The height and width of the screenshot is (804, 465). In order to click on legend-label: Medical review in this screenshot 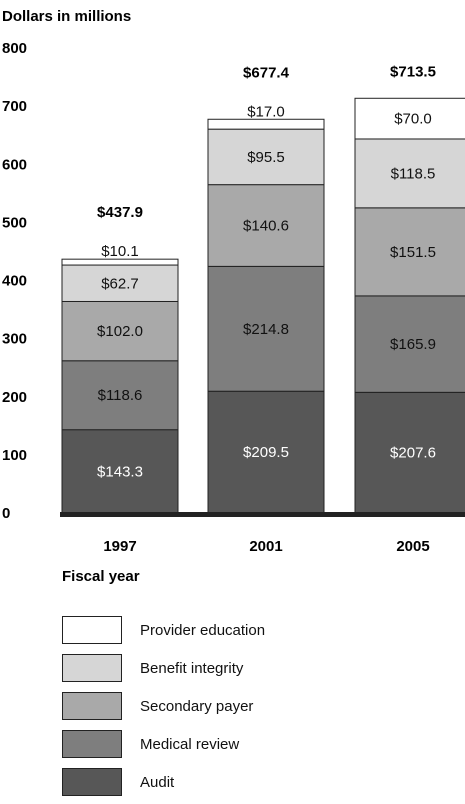, I will do `click(190, 744)`.